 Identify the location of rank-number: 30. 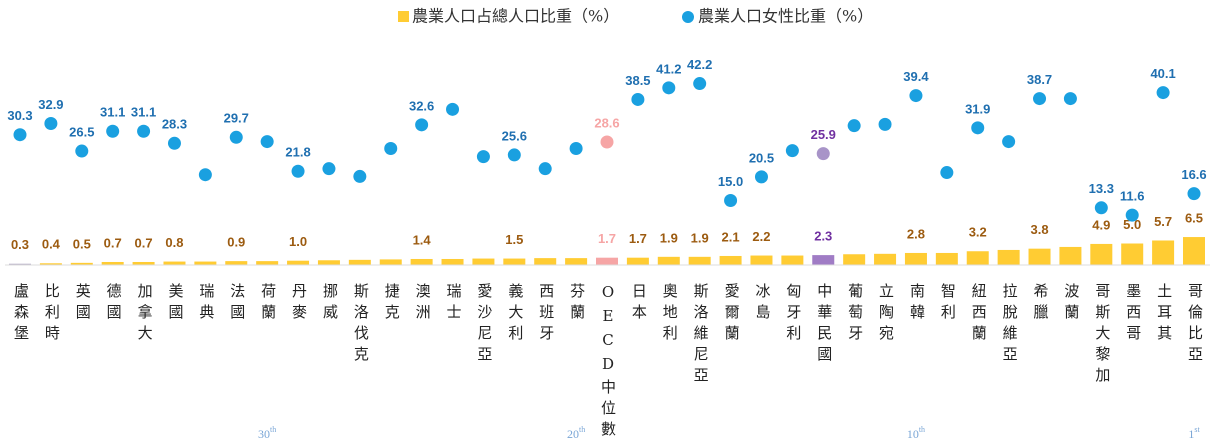
(264, 434).